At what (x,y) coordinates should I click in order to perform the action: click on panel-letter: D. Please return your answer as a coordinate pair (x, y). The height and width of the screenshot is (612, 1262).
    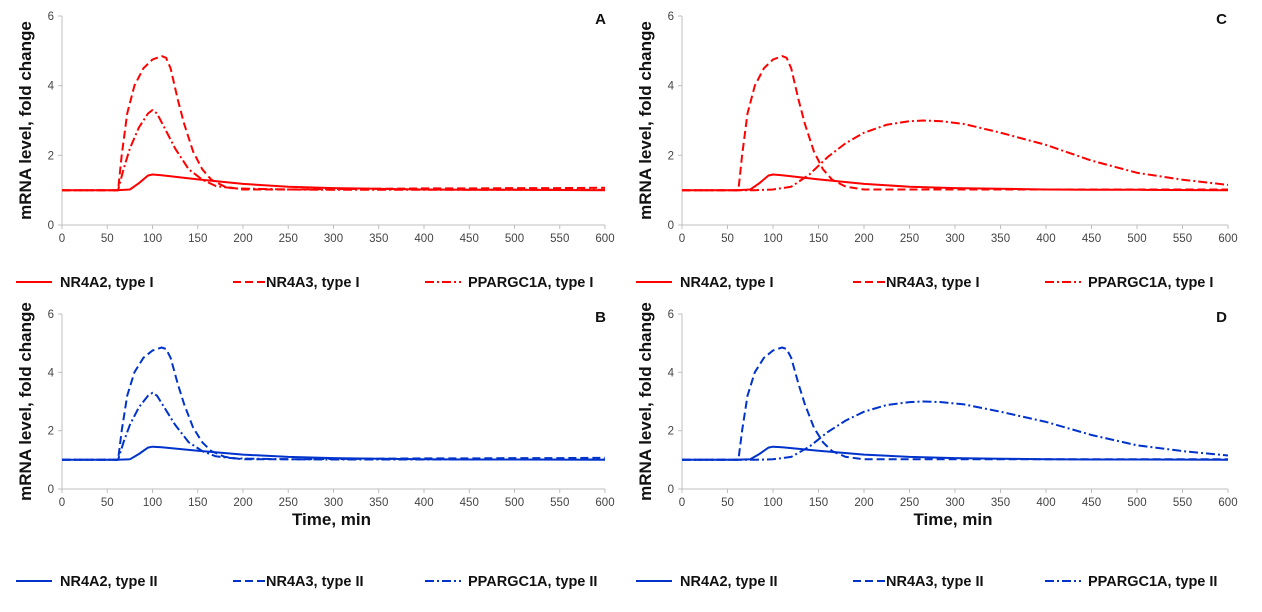
    Looking at the image, I should click on (1221, 317).